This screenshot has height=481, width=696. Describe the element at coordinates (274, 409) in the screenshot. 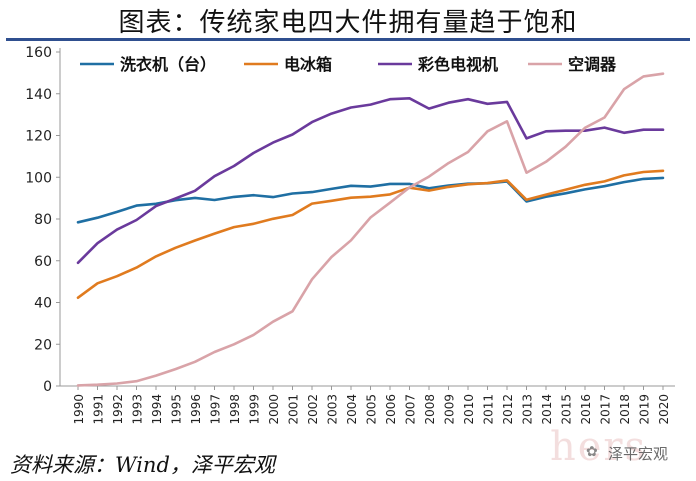

I see `x-tick-label: 2000` at that location.